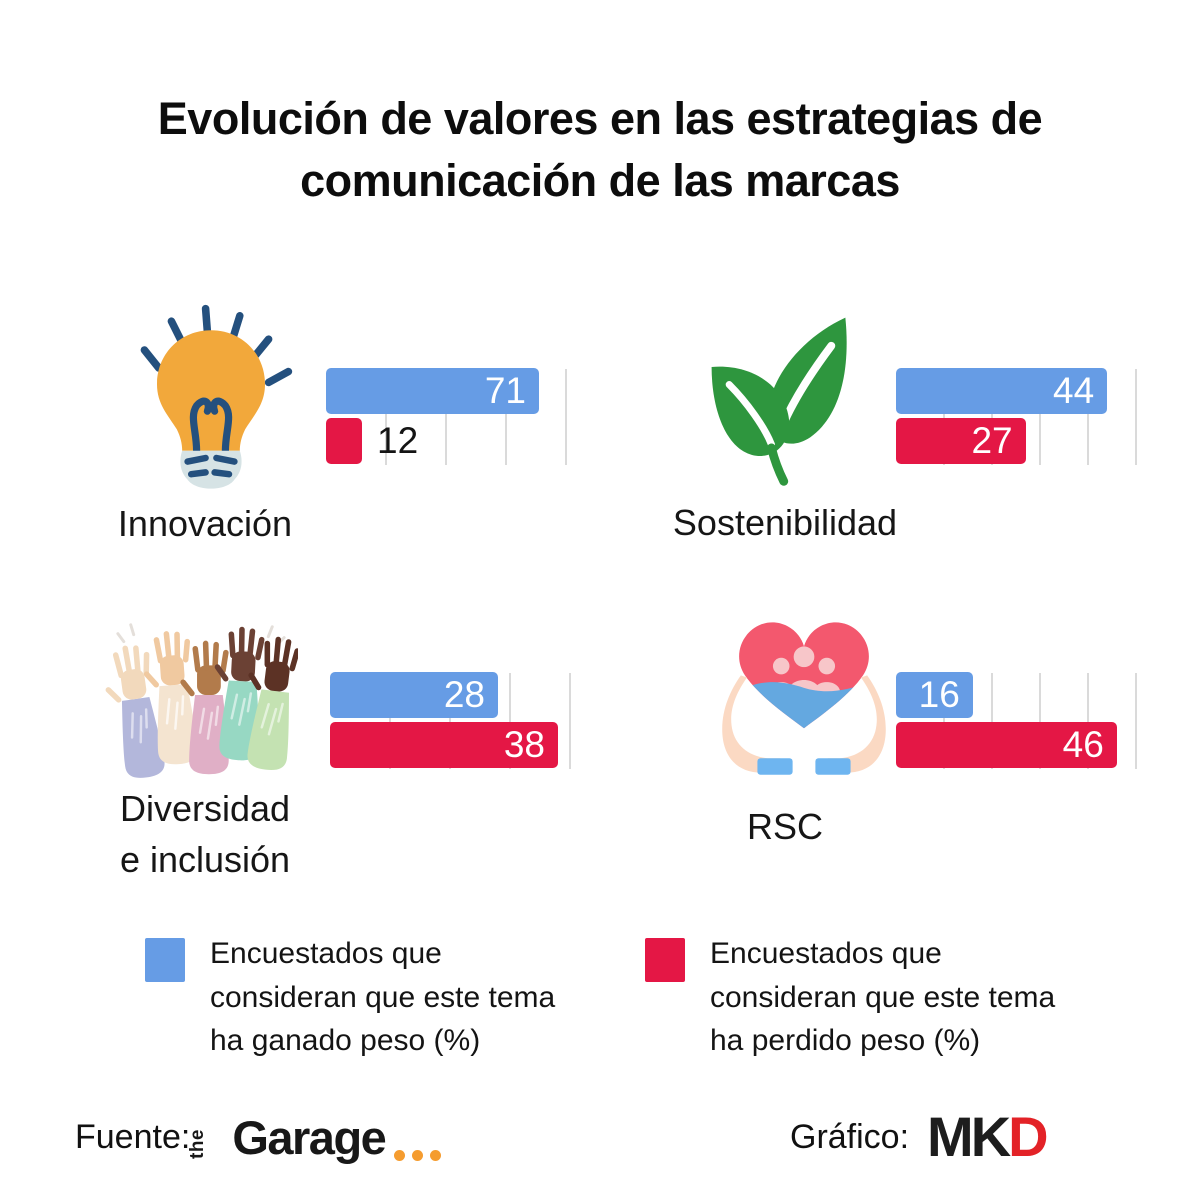 The image size is (1200, 1200). Describe the element at coordinates (464, 694) in the screenshot. I see `bar-value-label: 28` at that location.